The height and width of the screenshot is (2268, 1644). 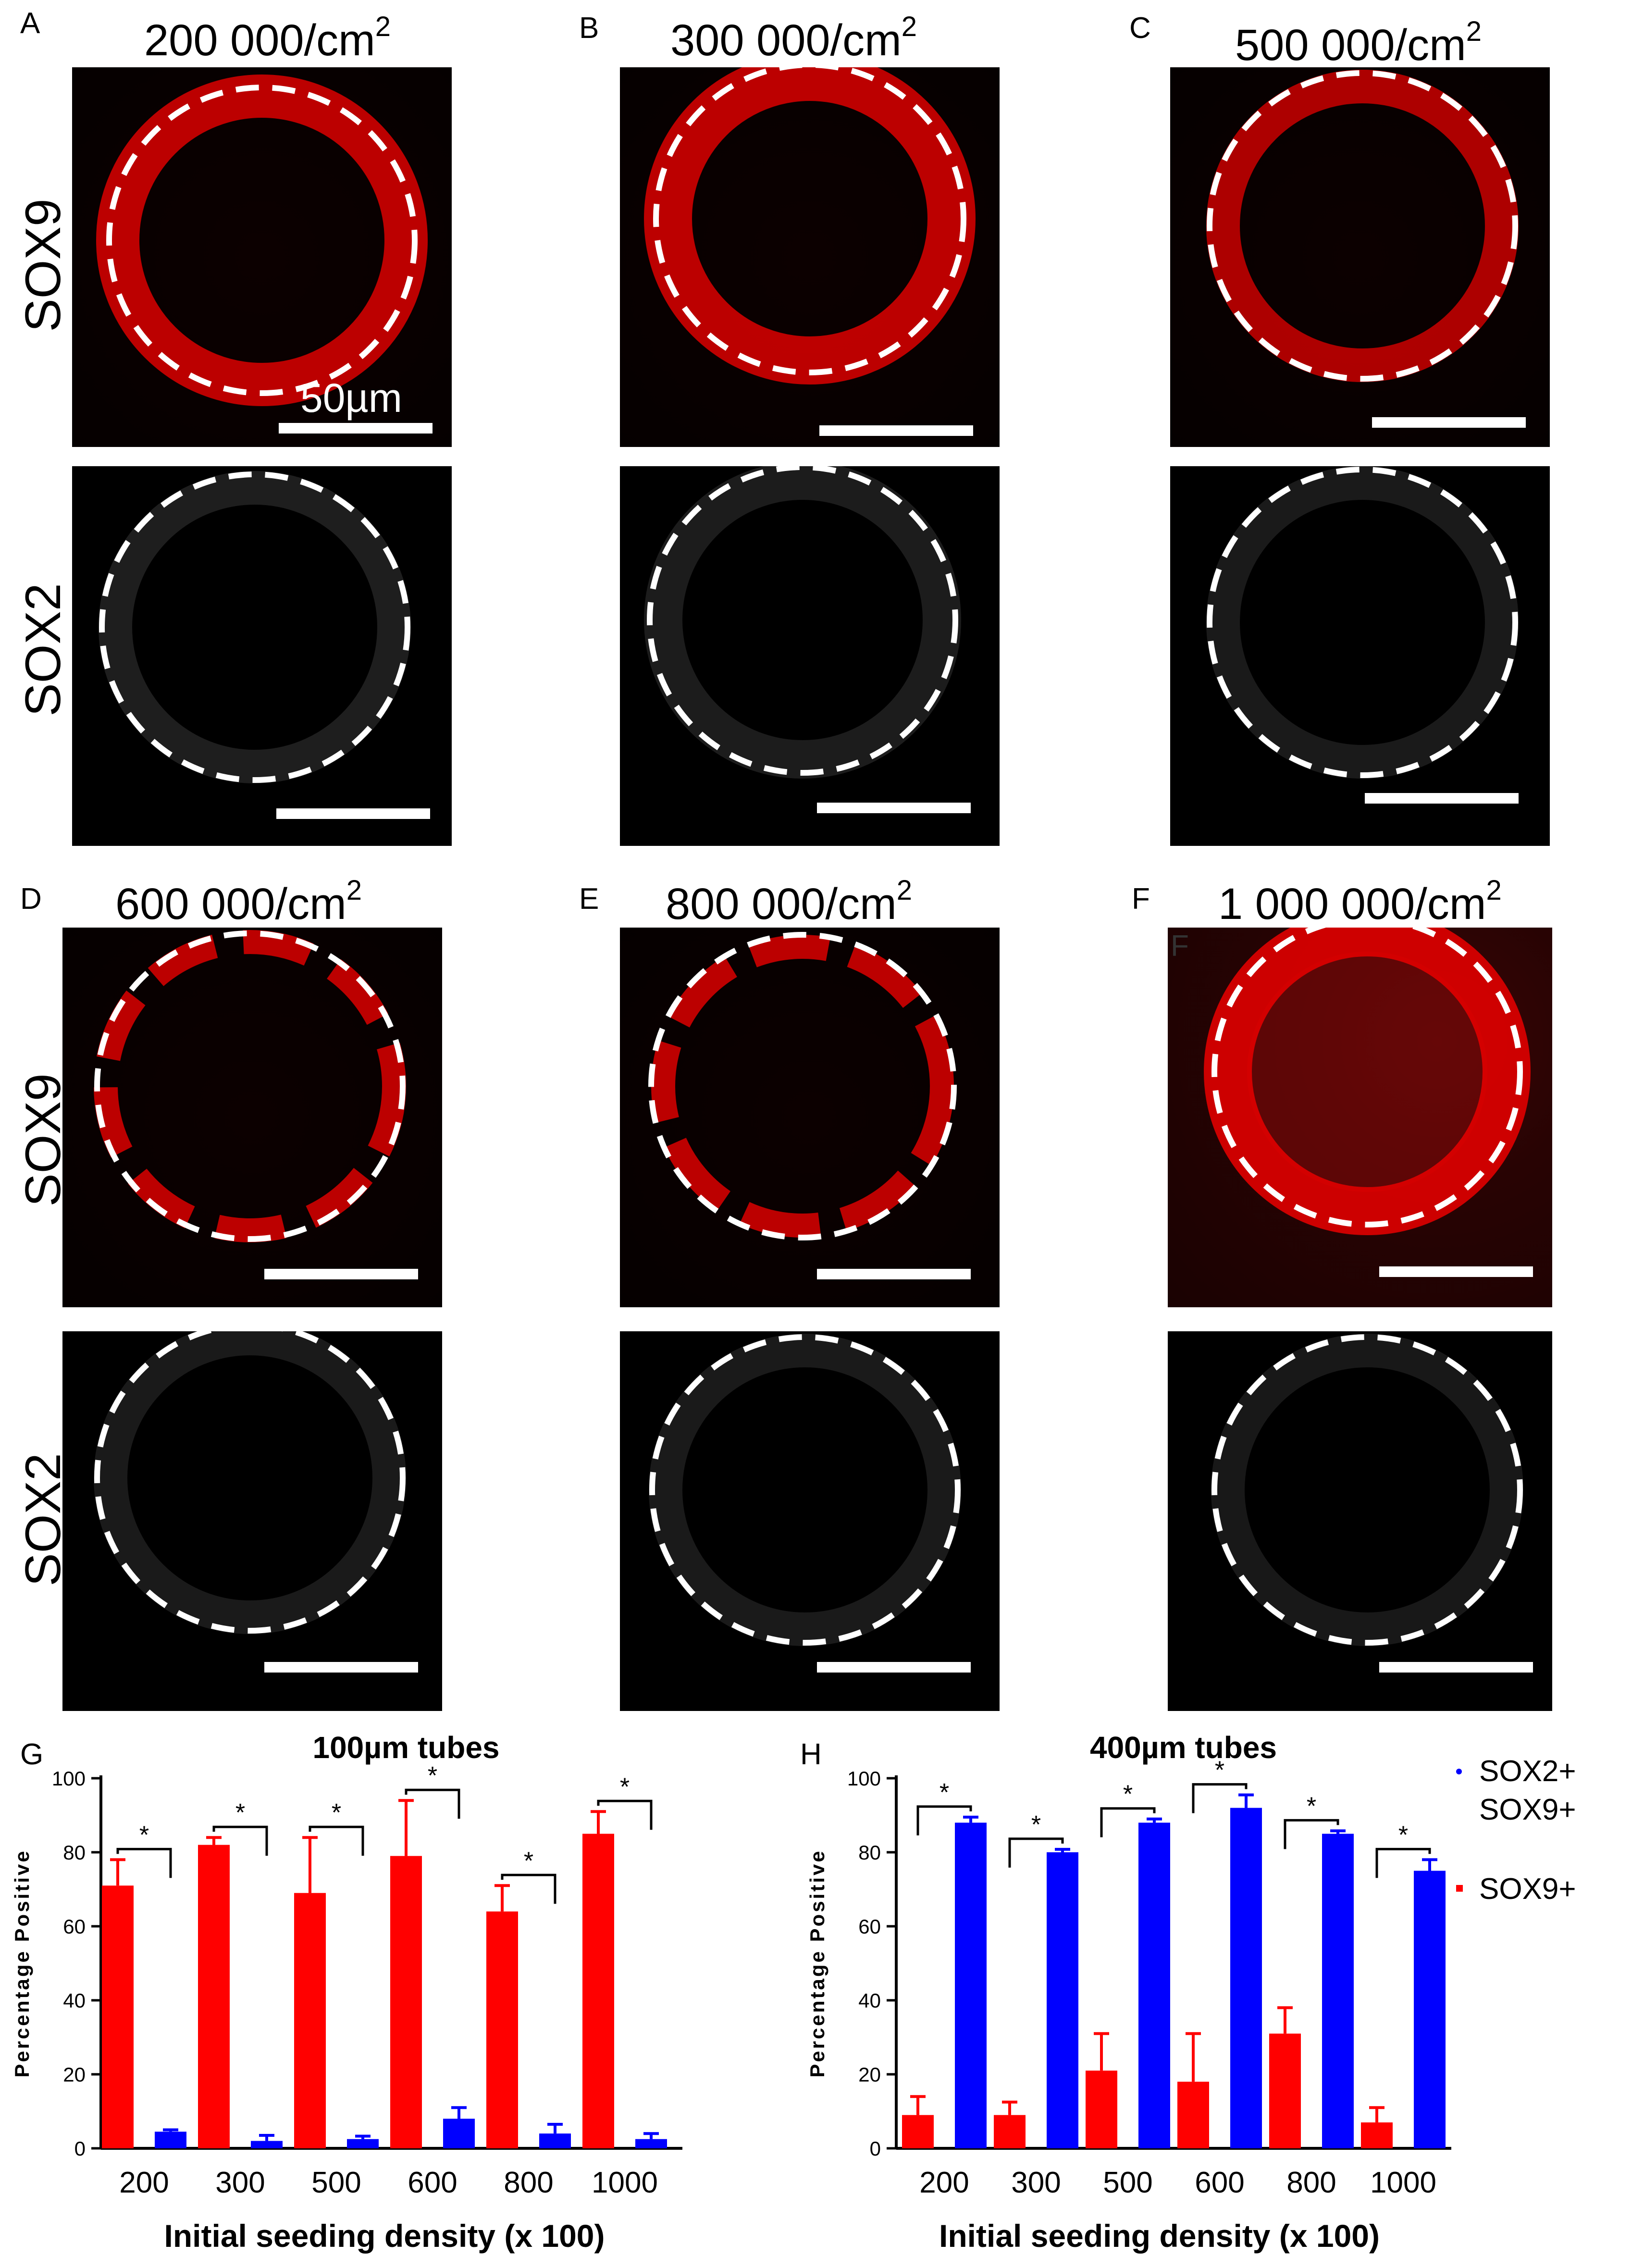 I want to click on panel-letter-f: F, so click(x=1141, y=899).